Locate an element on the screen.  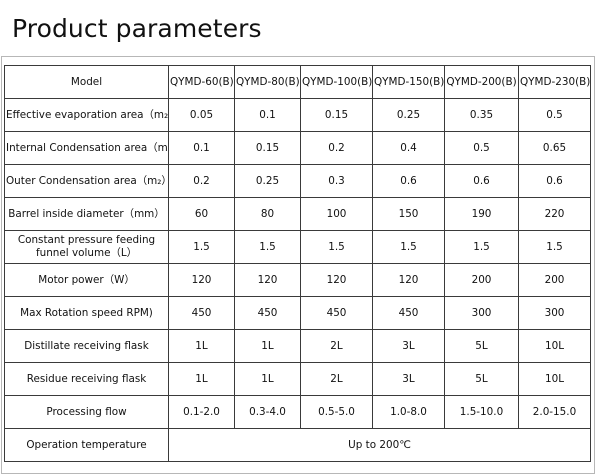
table-cell: 0.65 is located at coordinates (554, 148).